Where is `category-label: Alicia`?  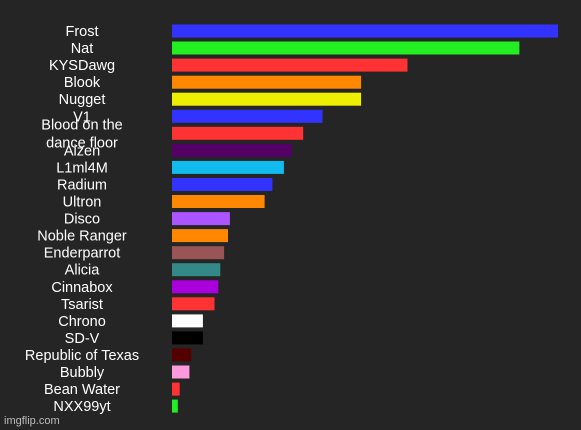 category-label: Alicia is located at coordinates (83, 271).